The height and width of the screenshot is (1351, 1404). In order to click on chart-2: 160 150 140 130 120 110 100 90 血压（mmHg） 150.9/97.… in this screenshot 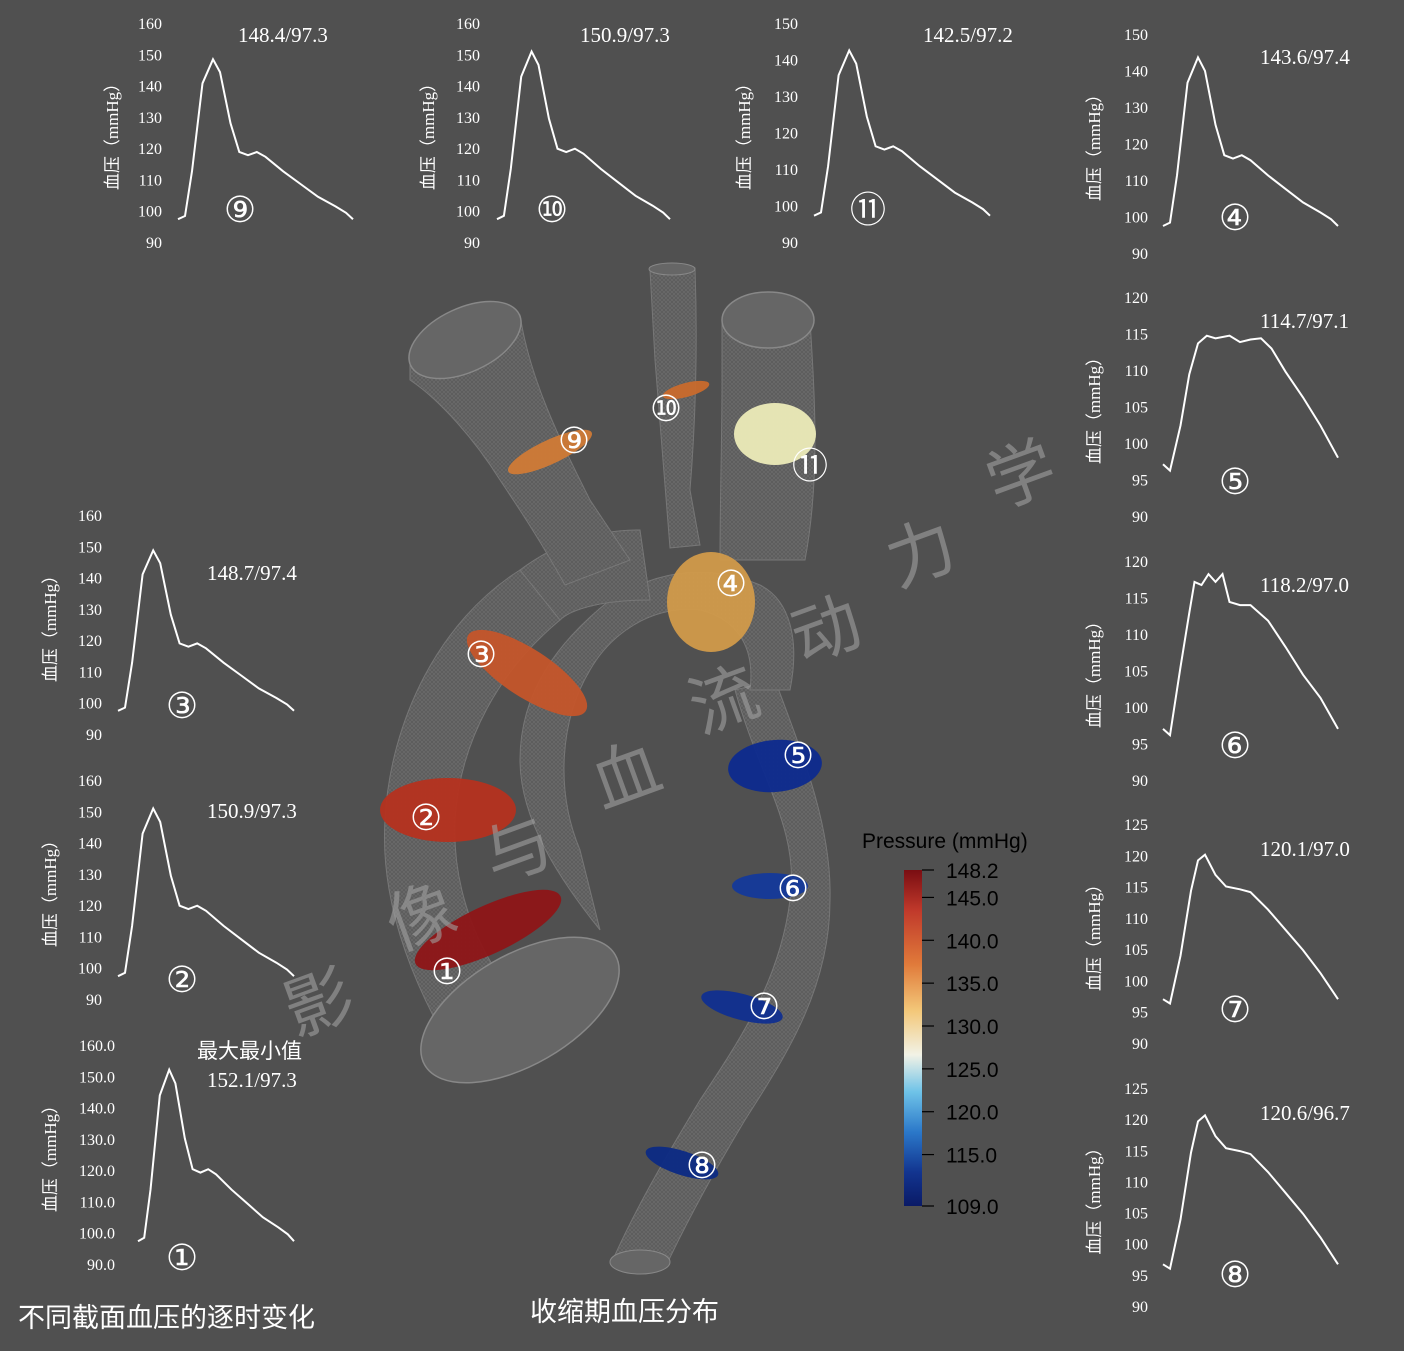, I will do `click(169, 891)`.